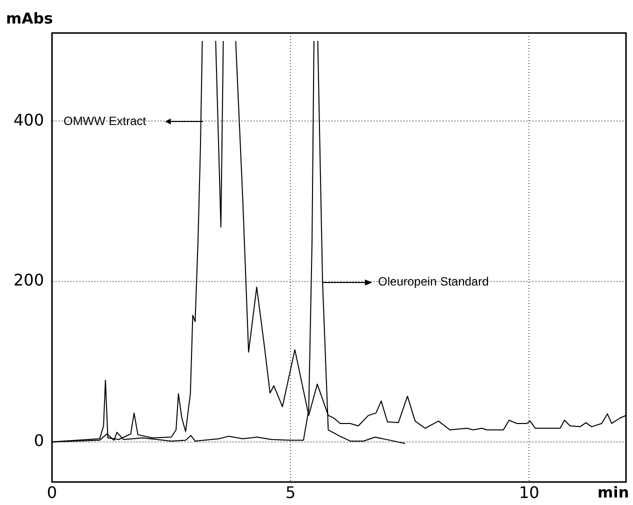  I want to click on x-tick-label: 10, so click(529, 492).